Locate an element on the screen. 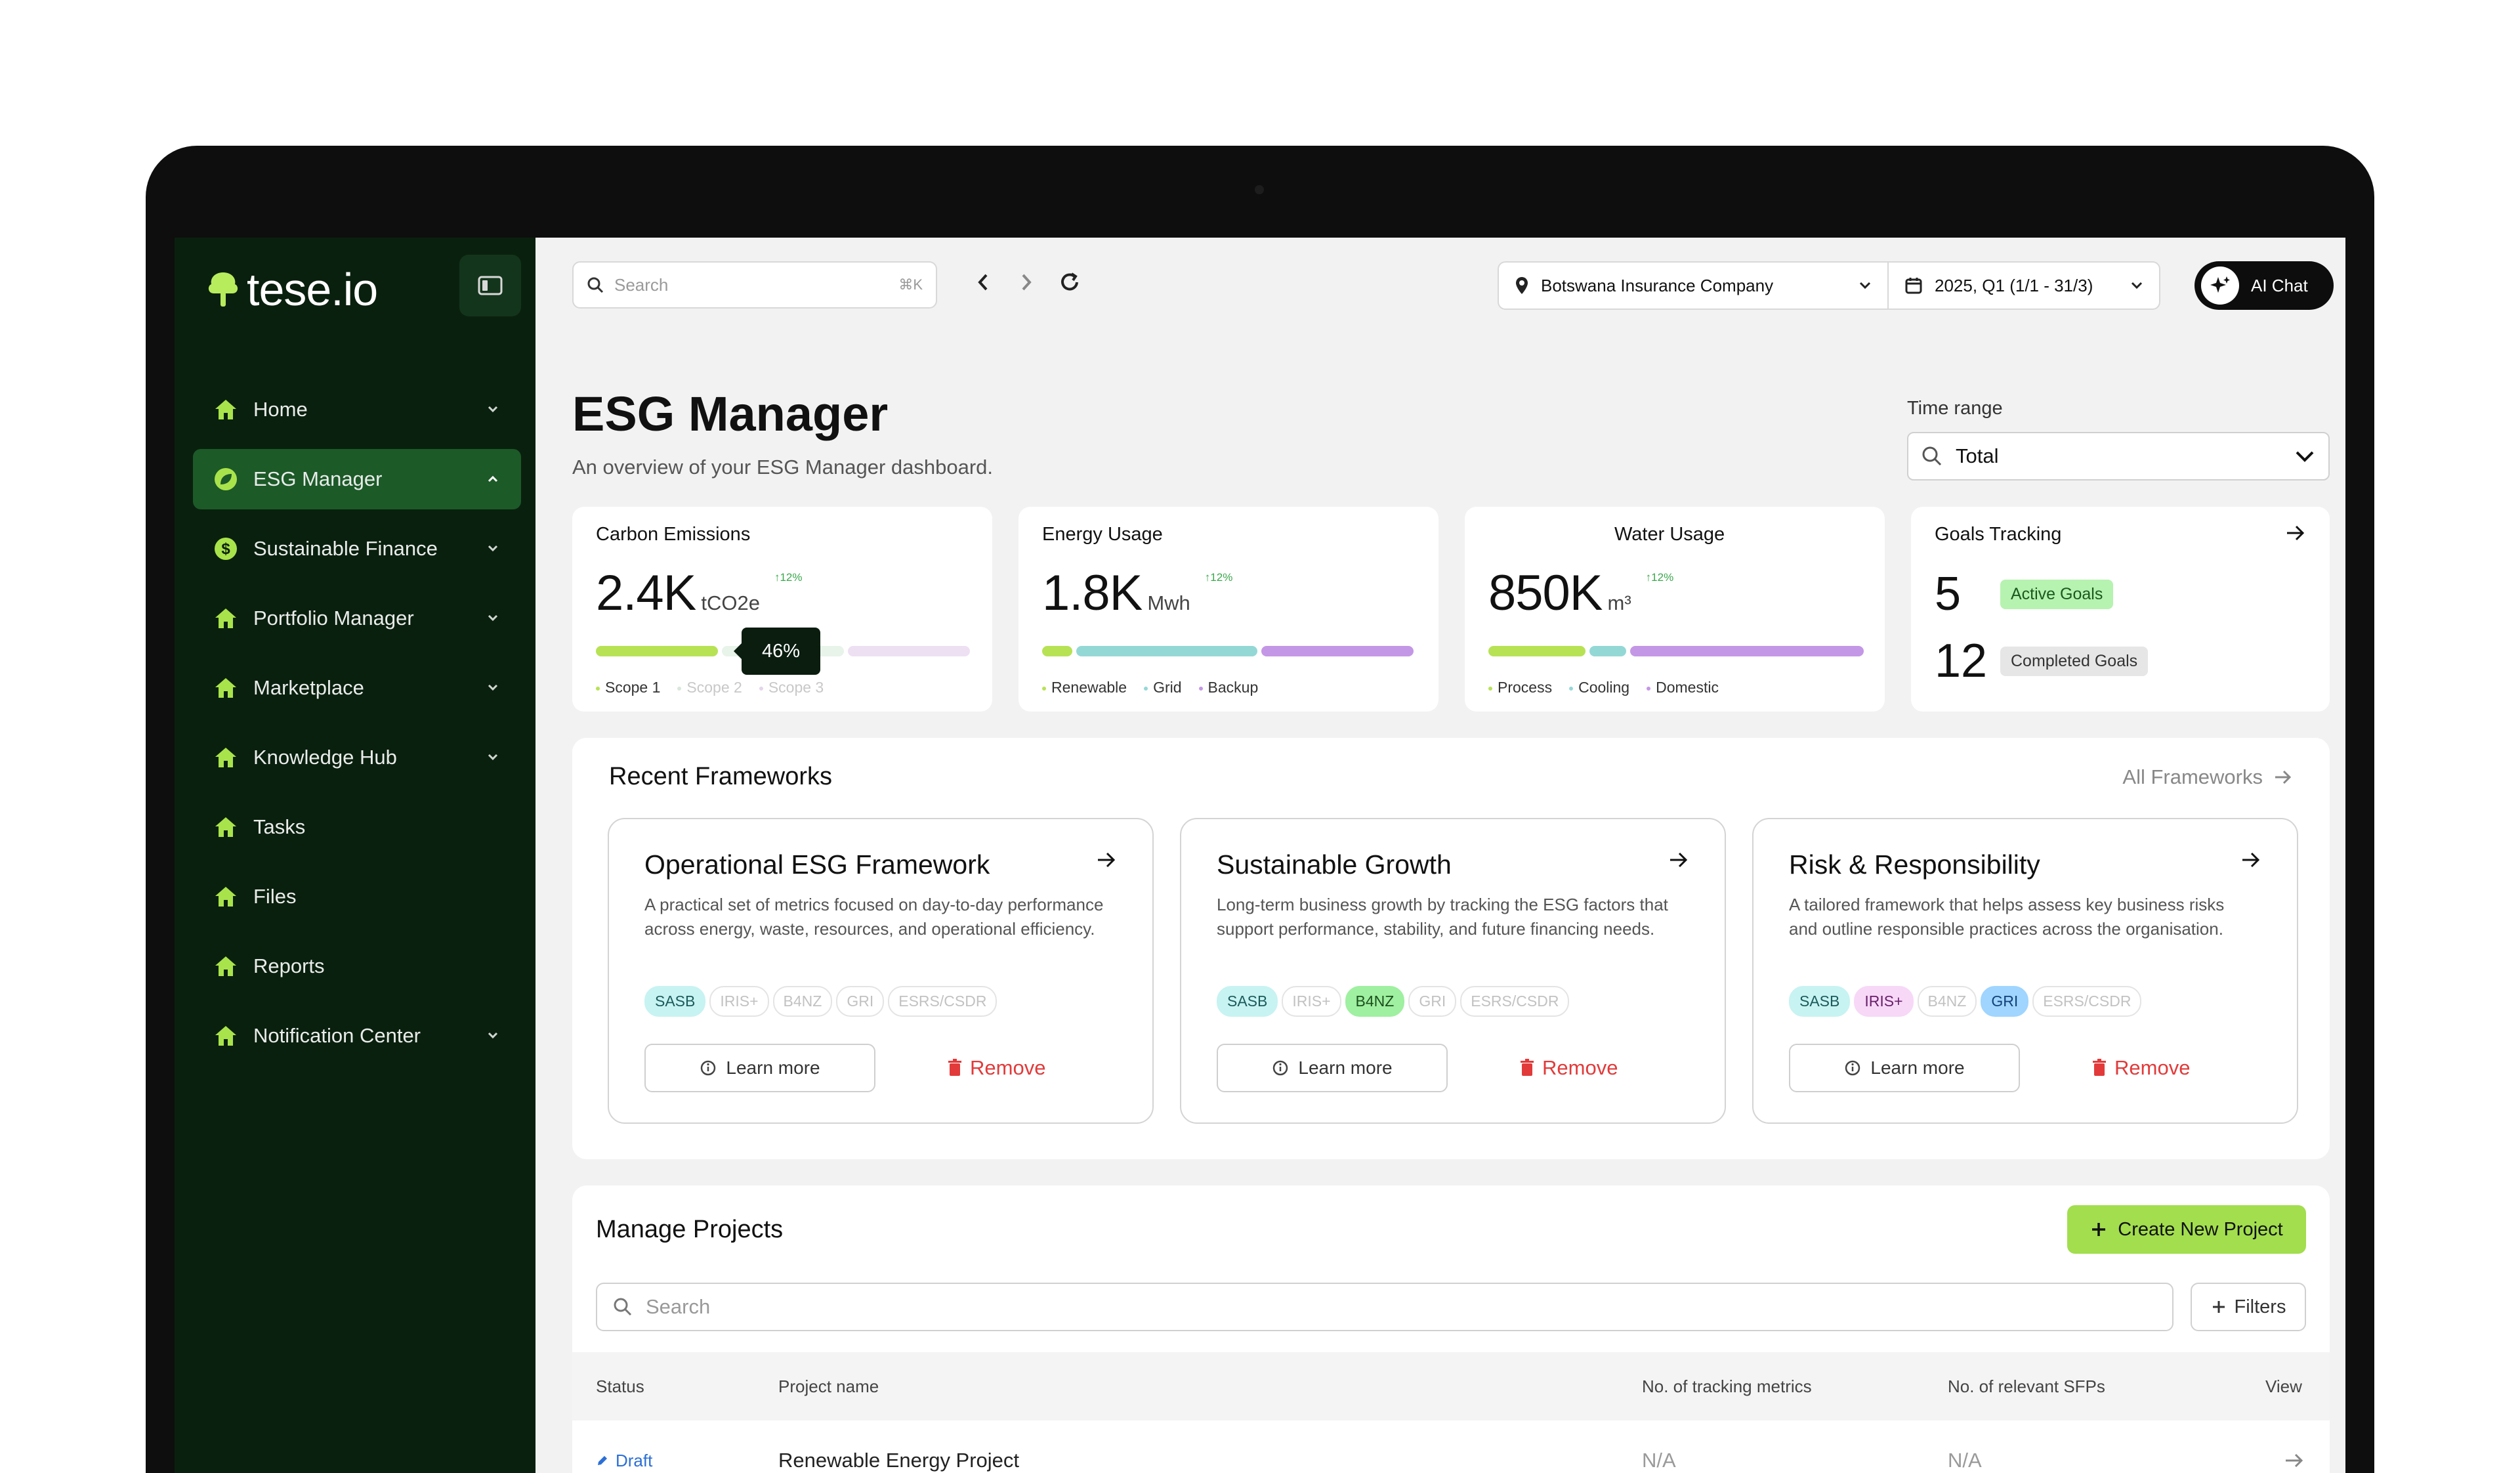  sidebar-item-sustainable-finance: $ Sustainable Finance is located at coordinates (357, 549).